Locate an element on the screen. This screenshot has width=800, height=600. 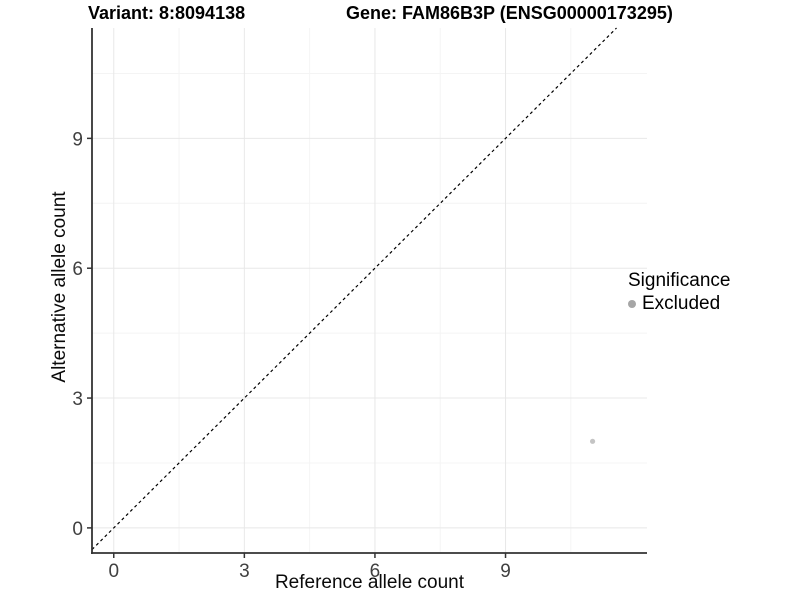
legend-item: Excluded is located at coordinates (679, 303).